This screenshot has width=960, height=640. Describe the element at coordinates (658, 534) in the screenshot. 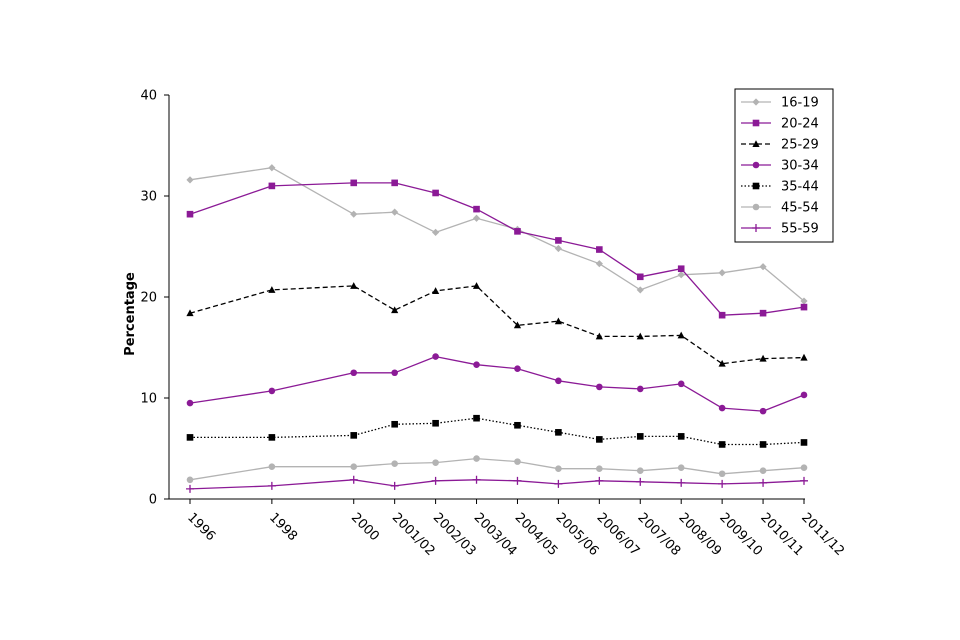

I see `x-tick-label-2007-08: 2007/08` at that location.